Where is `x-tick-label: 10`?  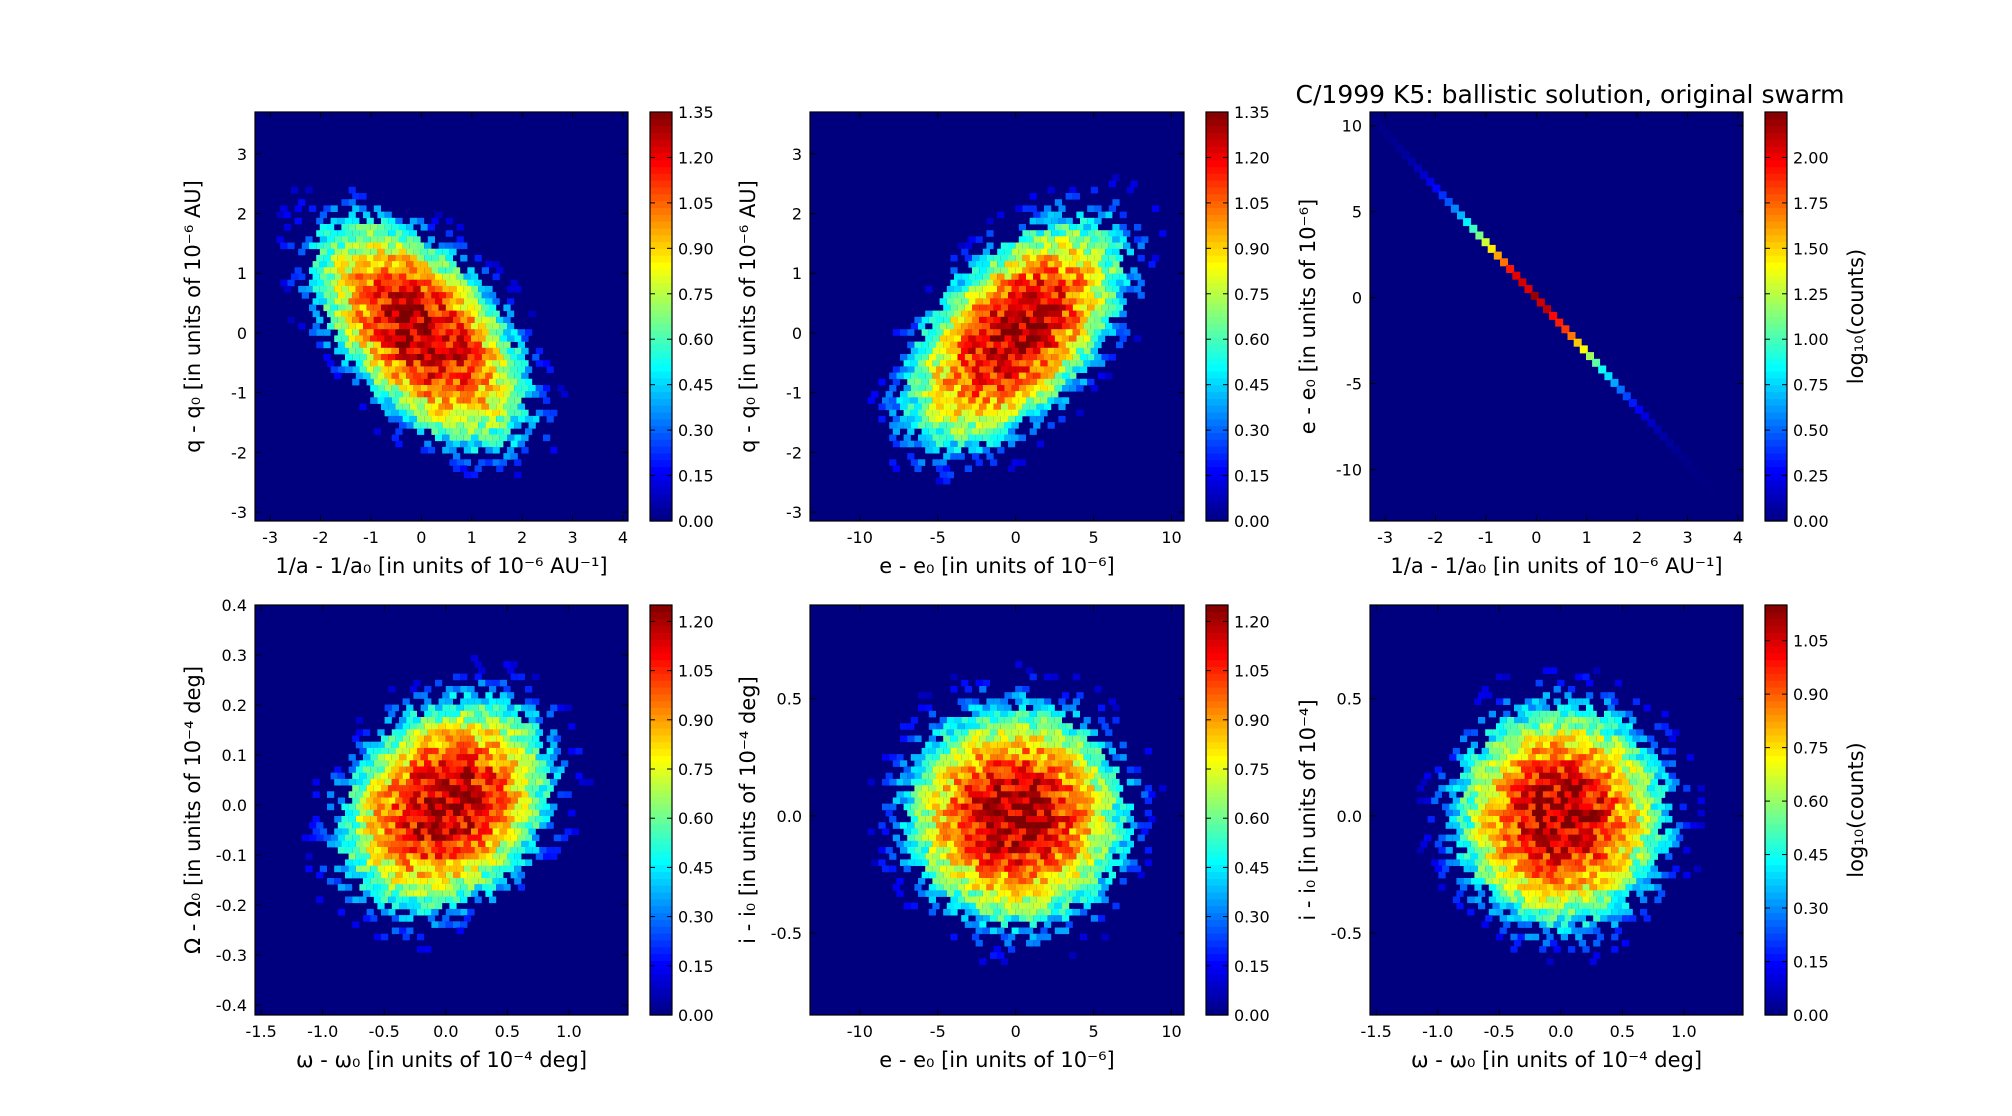 x-tick-label: 10 is located at coordinates (1171, 537).